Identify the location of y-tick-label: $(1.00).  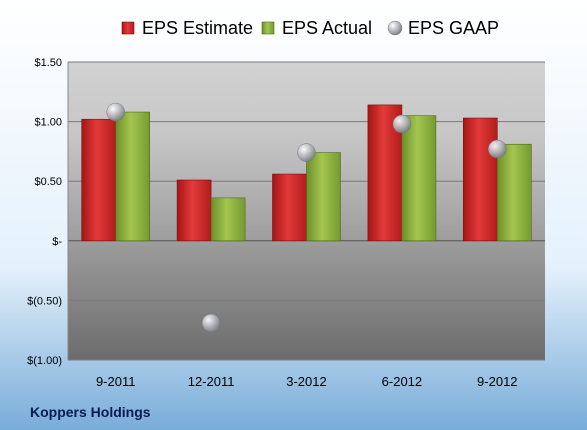
(44, 361).